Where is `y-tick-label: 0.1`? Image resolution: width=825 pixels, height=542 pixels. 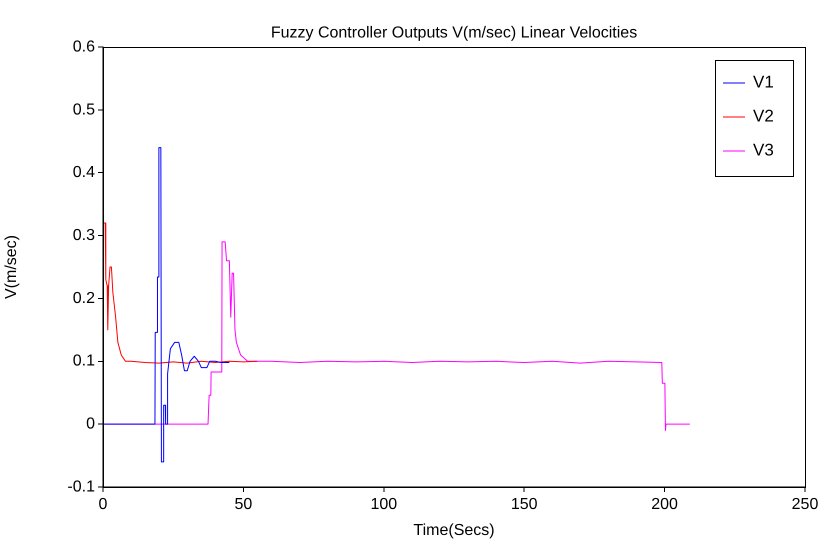
y-tick-label: 0.1 is located at coordinates (84, 361).